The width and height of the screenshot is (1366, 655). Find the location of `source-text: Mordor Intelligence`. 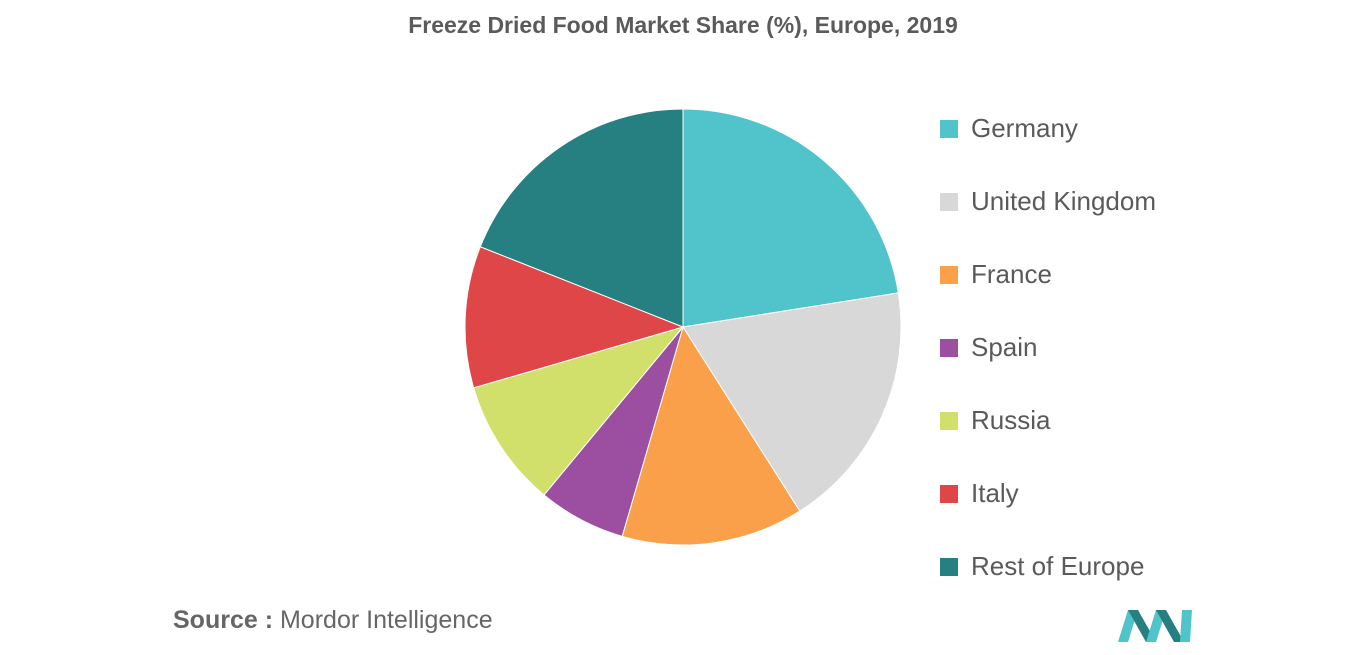

source-text: Mordor Intelligence is located at coordinates (386, 620).